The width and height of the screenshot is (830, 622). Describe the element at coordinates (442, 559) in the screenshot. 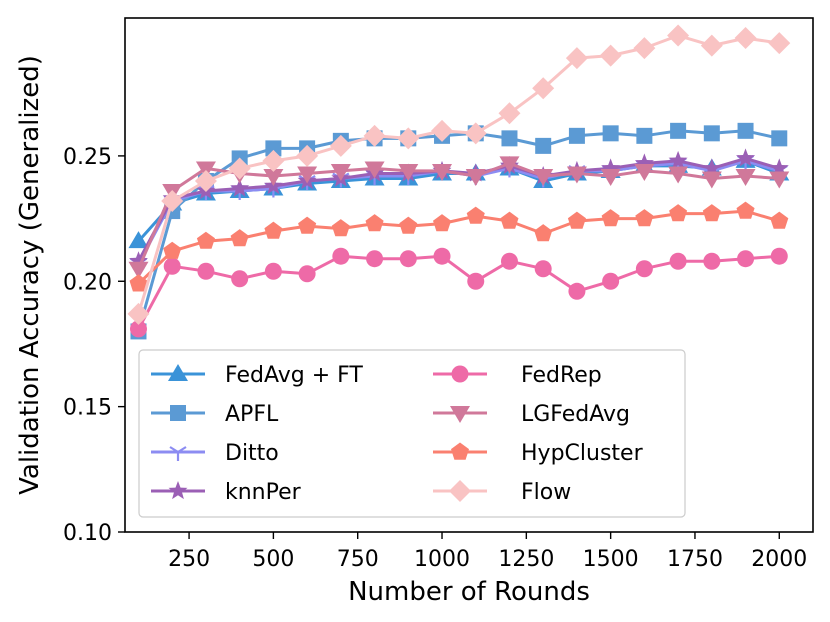

I see `x-tick-label: 1000` at that location.